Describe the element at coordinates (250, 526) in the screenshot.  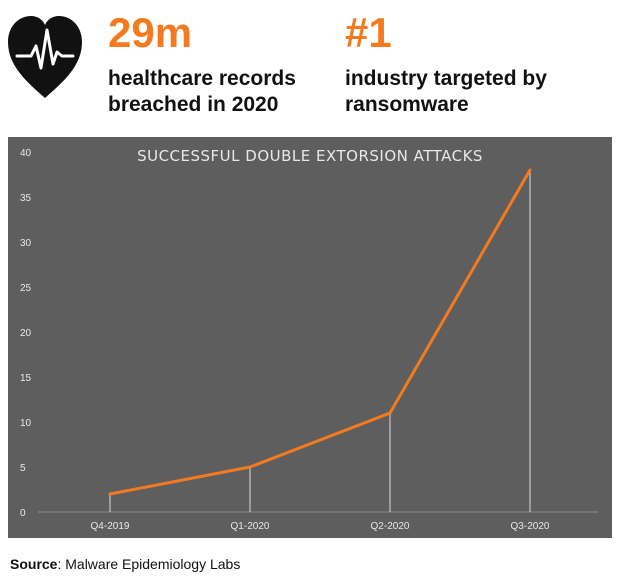
I see `x-tick-label-1: Q1-2020` at that location.